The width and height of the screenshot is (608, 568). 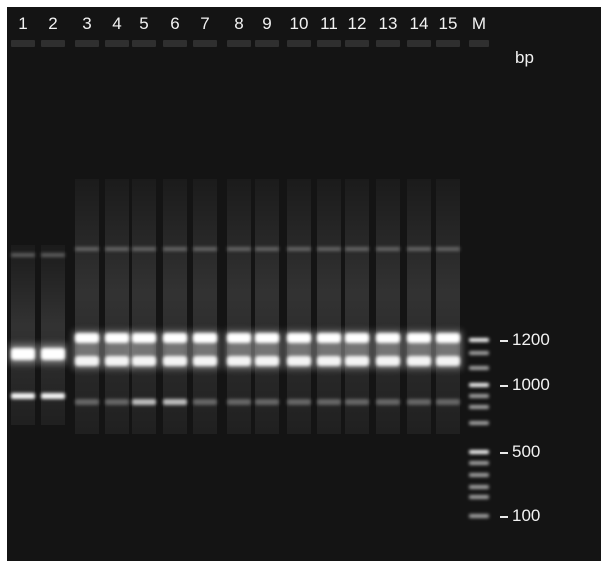 I want to click on marker-size-1200-text: 1200, so click(x=531, y=339).